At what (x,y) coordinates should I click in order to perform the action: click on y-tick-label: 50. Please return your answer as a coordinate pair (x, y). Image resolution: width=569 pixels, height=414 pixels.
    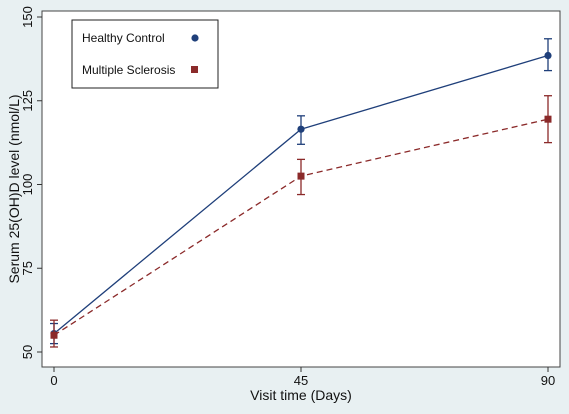
    Looking at the image, I should click on (27, 352).